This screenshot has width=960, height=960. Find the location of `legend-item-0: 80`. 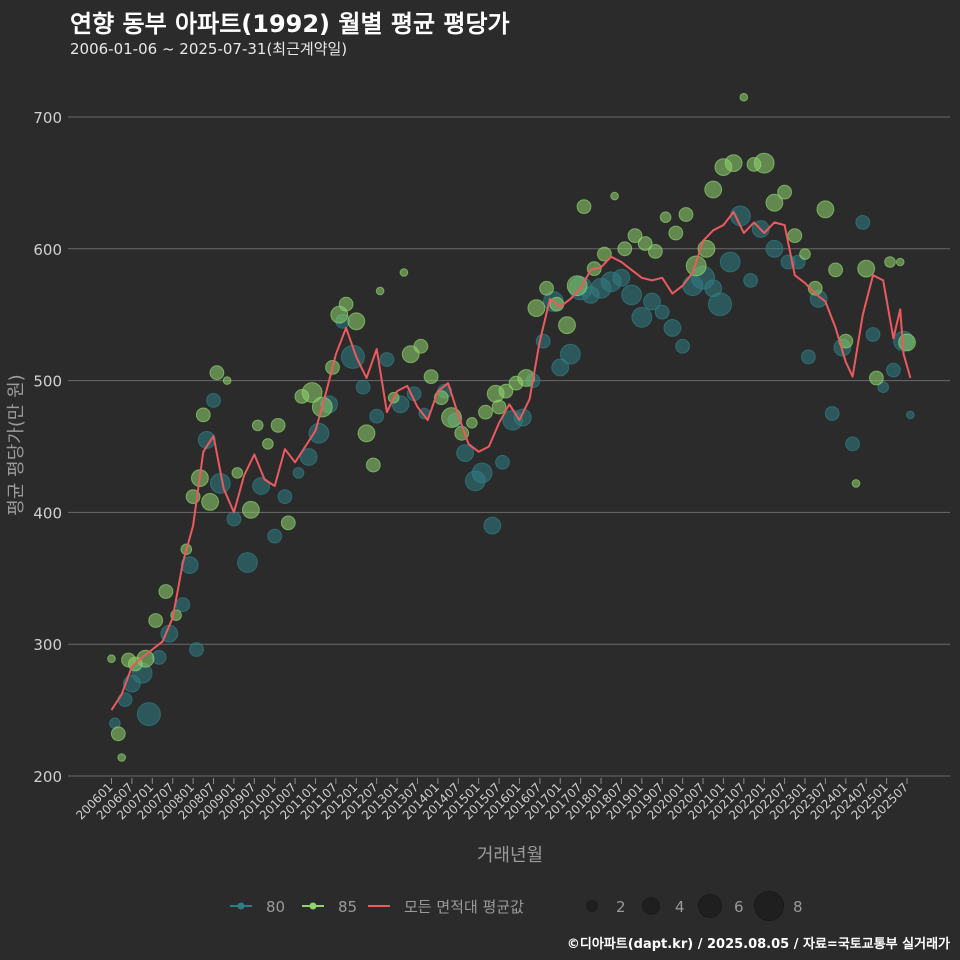

legend-item-0: 80 is located at coordinates (257, 907).